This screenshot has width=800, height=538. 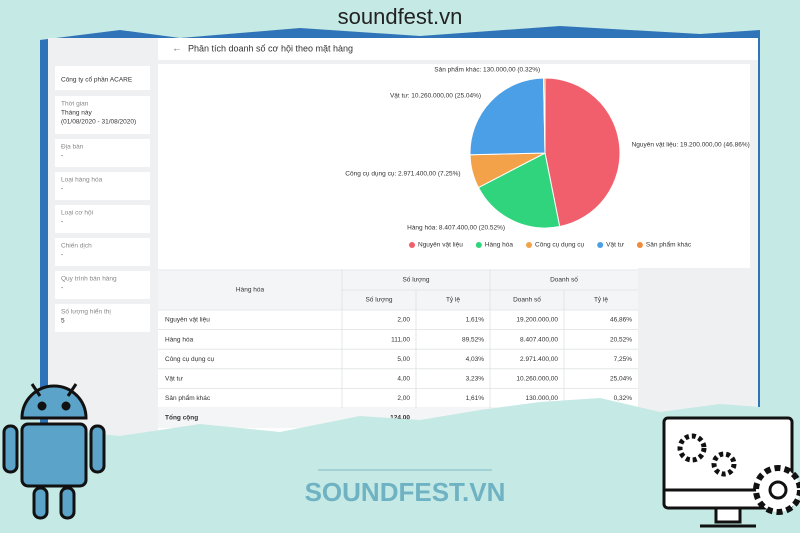 I want to click on table-cell: 4,00, so click(x=403, y=379).